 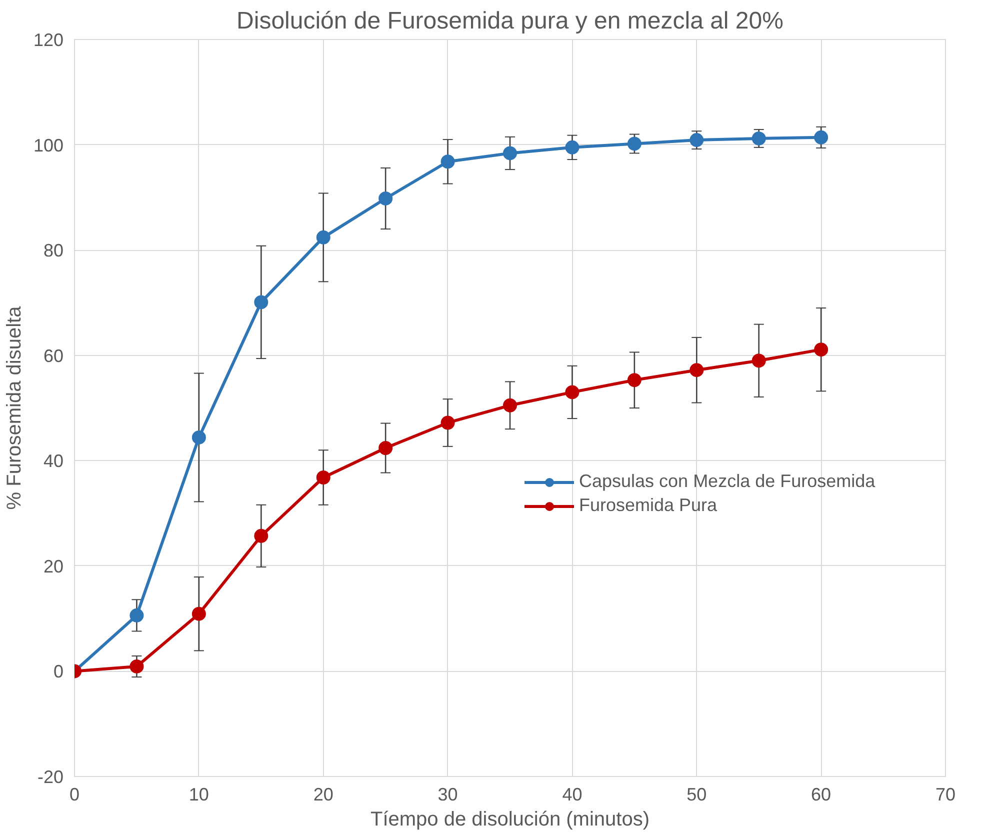 What do you see at coordinates (74, 794) in the screenshot?
I see `x-tick-label: 0` at bounding box center [74, 794].